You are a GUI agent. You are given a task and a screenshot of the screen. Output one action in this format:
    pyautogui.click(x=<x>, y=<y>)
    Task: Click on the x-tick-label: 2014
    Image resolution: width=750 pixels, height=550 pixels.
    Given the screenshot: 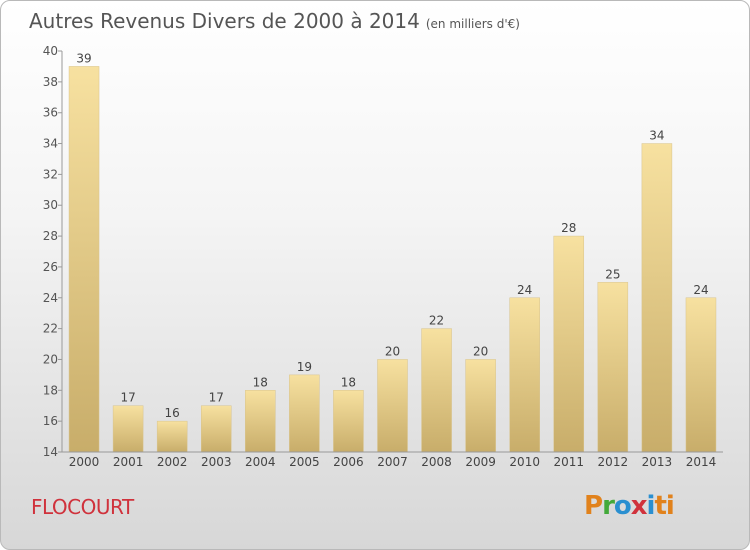 What is the action you would take?
    pyautogui.click(x=701, y=462)
    